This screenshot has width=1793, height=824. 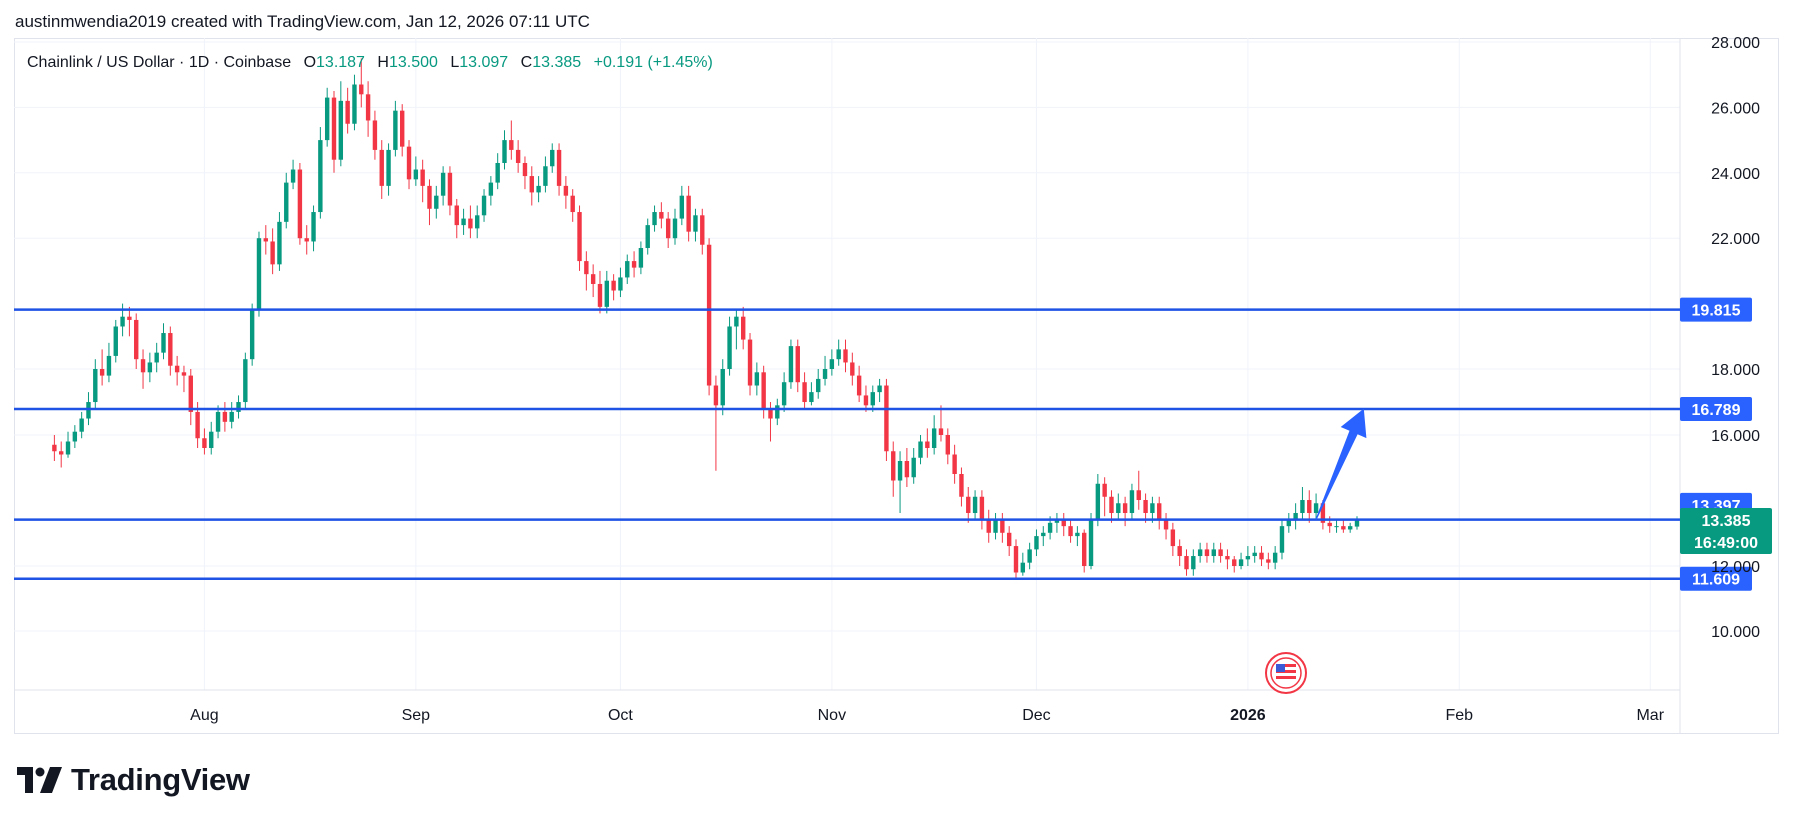 What do you see at coordinates (416, 715) in the screenshot?
I see `x-tick-label: Sep` at bounding box center [416, 715].